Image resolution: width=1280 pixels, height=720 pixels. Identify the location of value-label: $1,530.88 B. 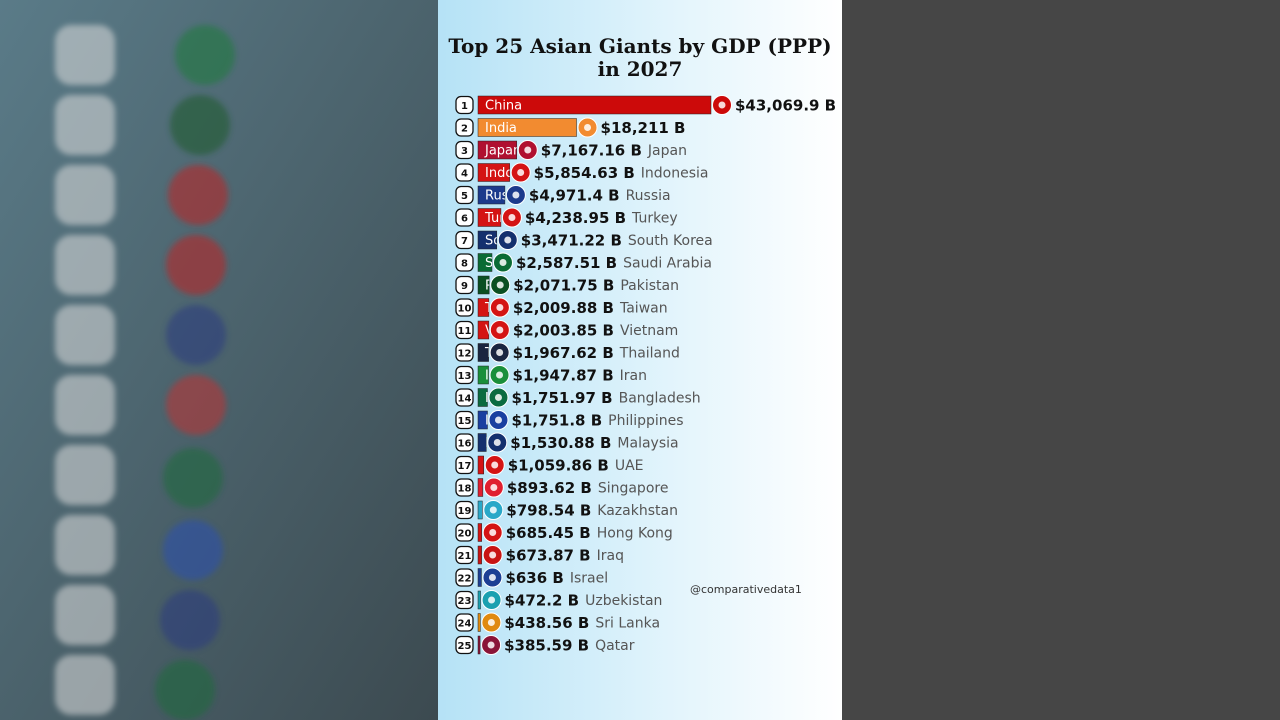
(560, 443).